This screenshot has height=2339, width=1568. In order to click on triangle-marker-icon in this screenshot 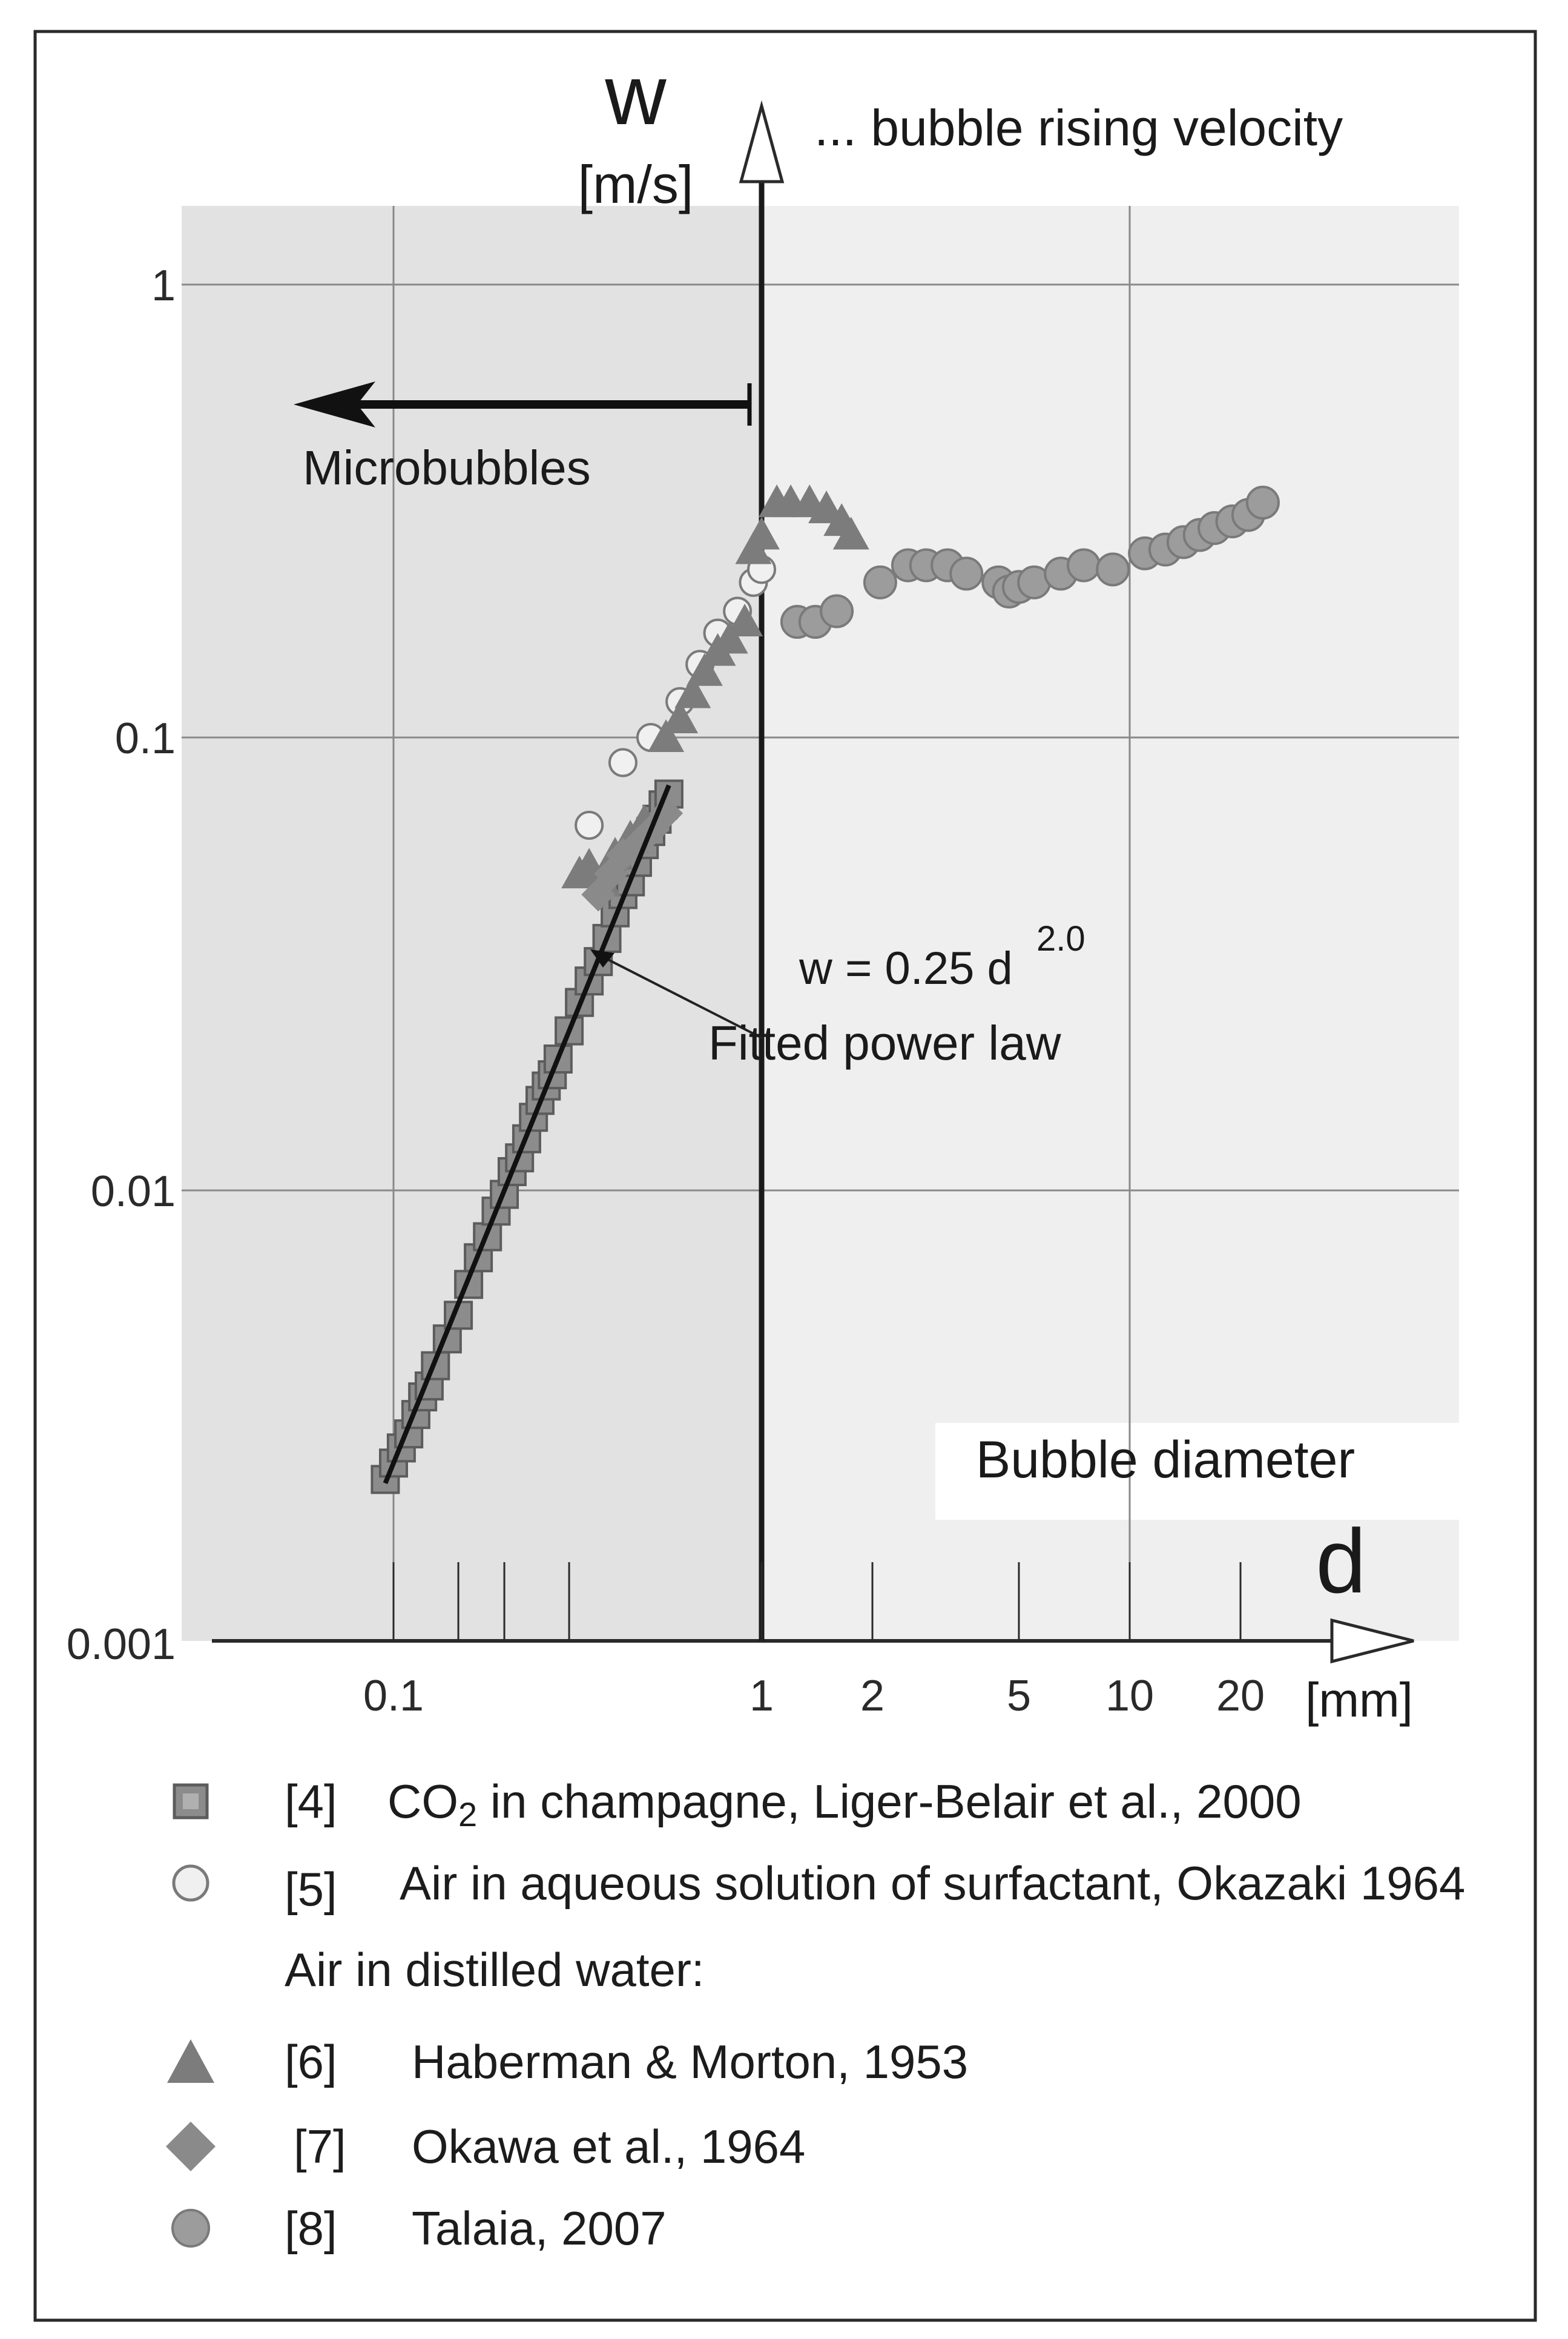, I will do `click(190, 2061)`.